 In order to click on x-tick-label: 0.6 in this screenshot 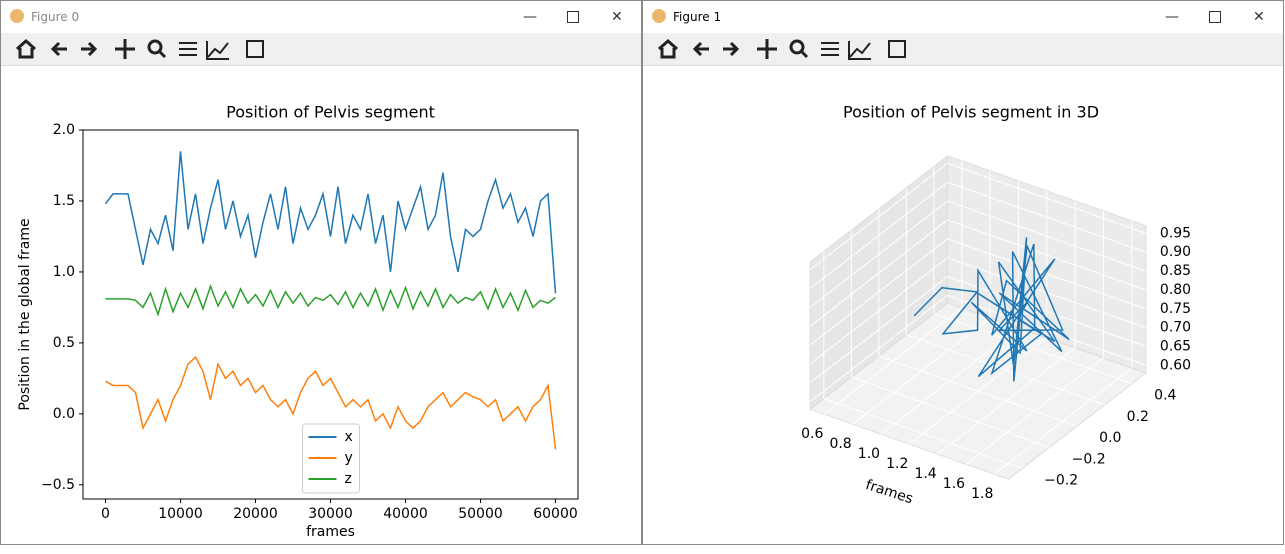, I will do `click(812, 434)`.